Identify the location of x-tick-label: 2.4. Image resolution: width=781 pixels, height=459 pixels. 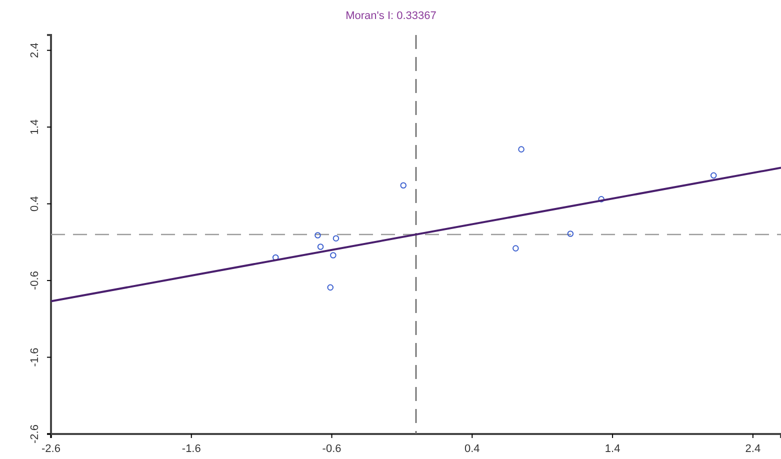
(753, 449).